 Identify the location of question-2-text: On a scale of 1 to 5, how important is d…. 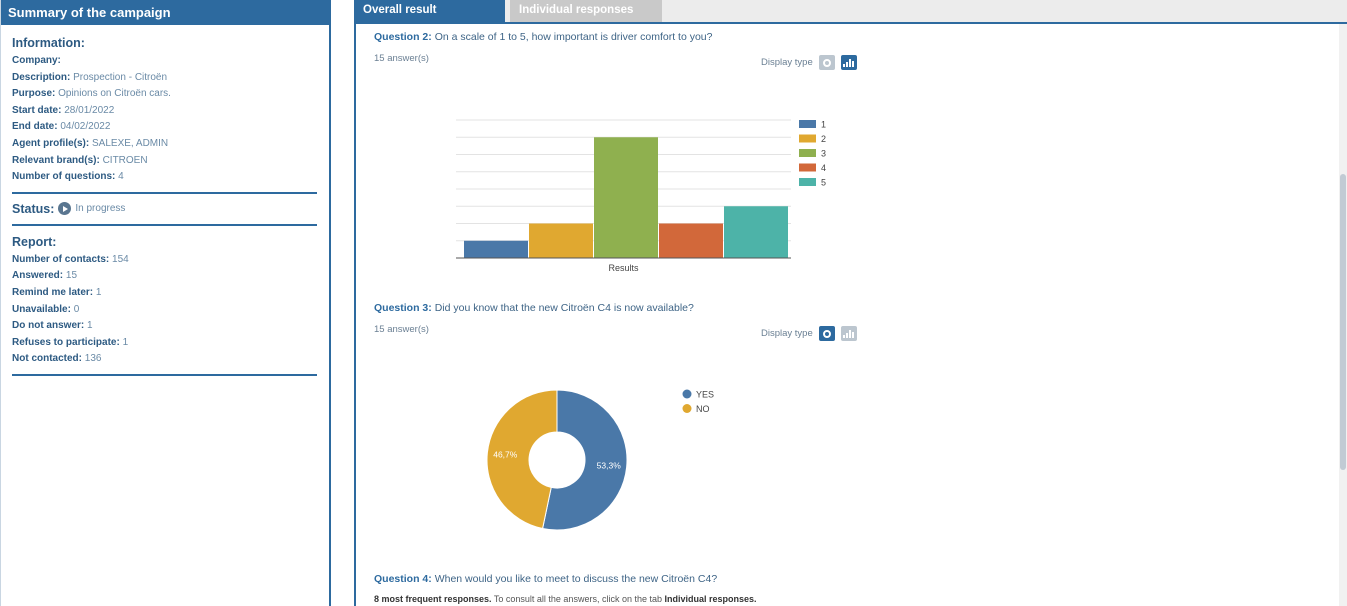
(573, 37).